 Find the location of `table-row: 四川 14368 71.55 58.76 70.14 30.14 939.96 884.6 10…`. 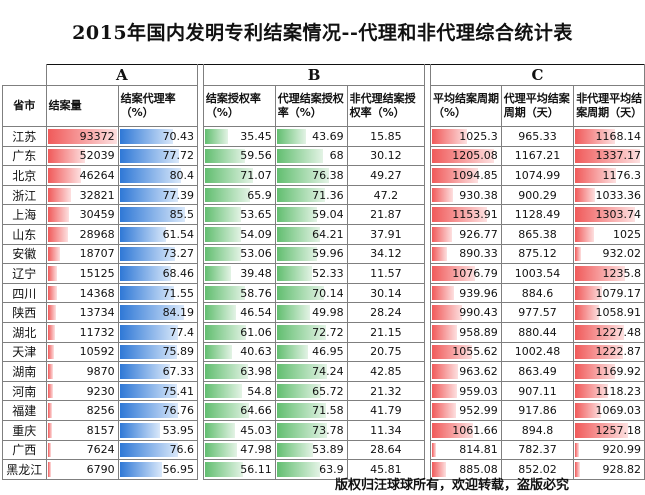

table-row: 四川 14368 71.55 58.76 70.14 30.14 939.96 884.6 10… is located at coordinates (323, 293).